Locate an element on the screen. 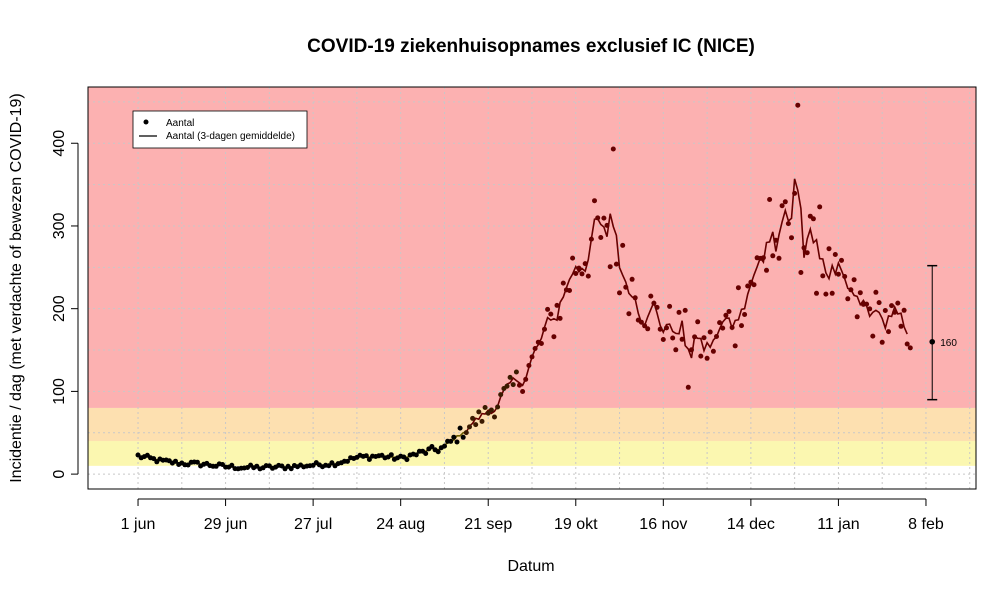  x-tick-label: 16 nov is located at coordinates (663, 524).